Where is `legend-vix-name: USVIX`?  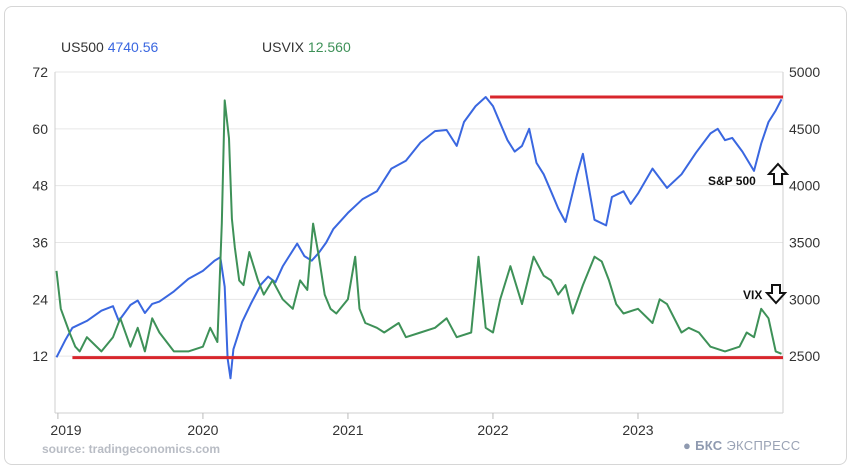
legend-vix-name: USVIX is located at coordinates (283, 47).